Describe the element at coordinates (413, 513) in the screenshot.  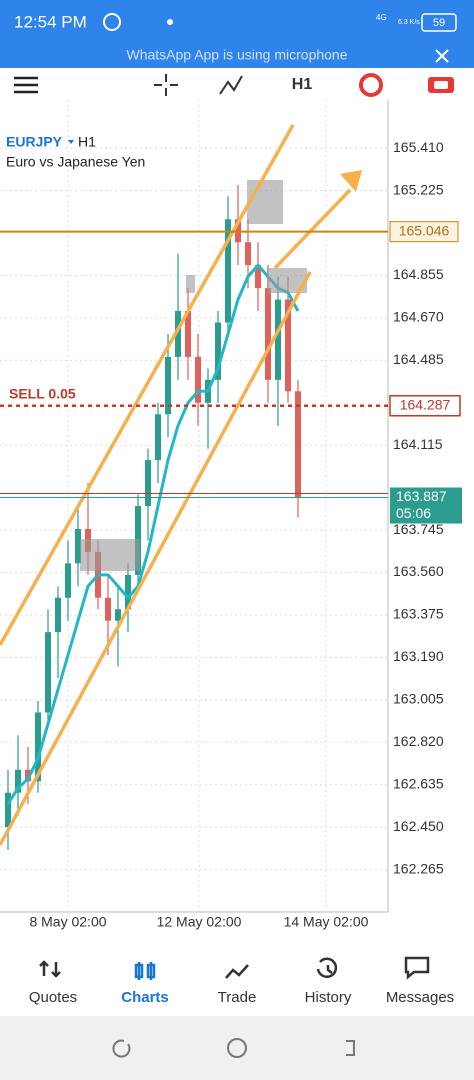
I see `countdown: 05:06` at that location.